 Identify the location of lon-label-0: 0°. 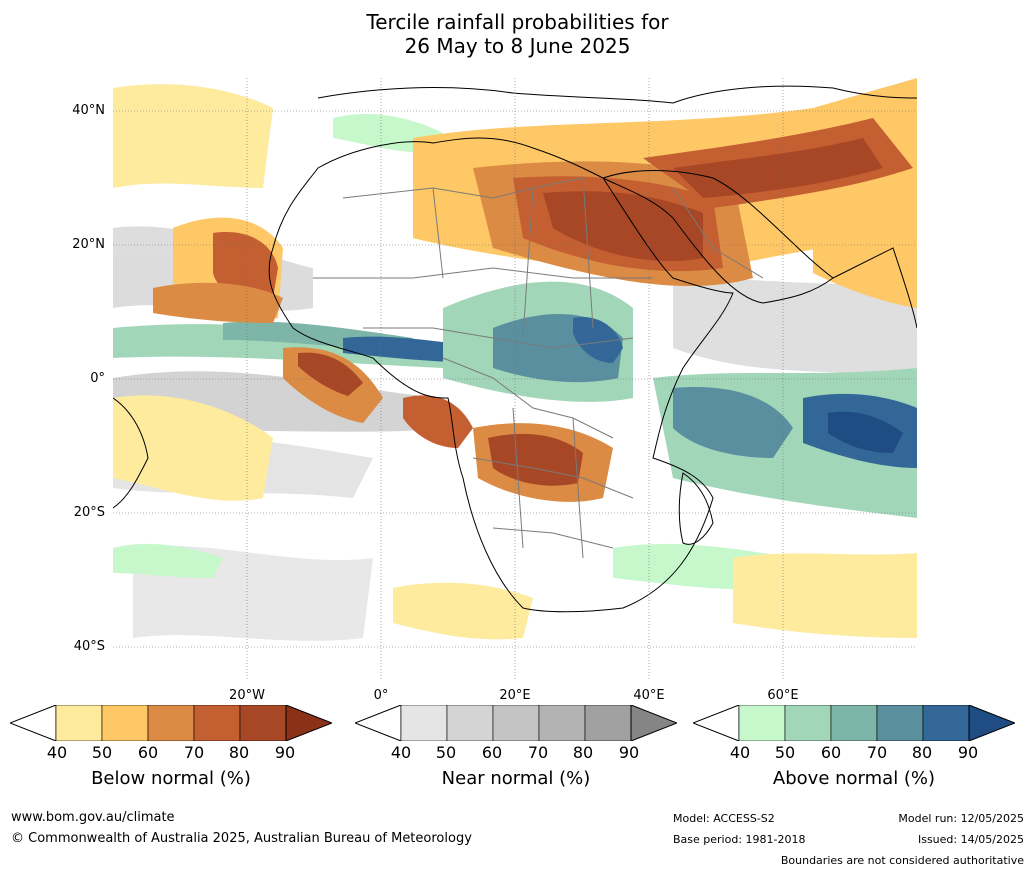
(381, 695).